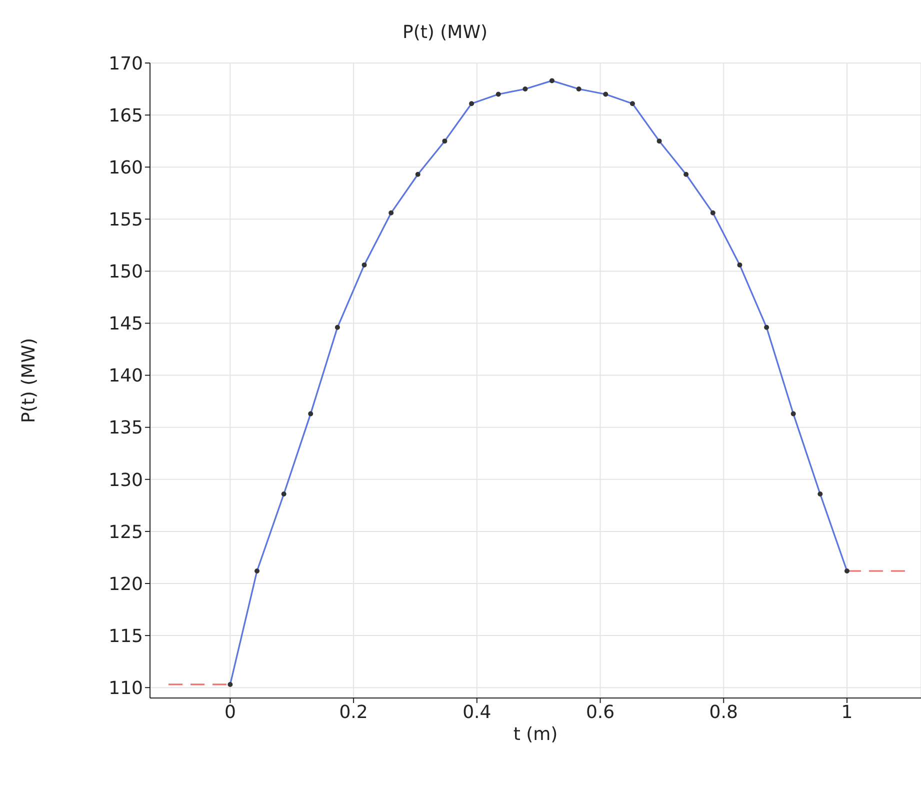 The image size is (921, 806). I want to click on x-tick-label: 1, so click(847, 712).